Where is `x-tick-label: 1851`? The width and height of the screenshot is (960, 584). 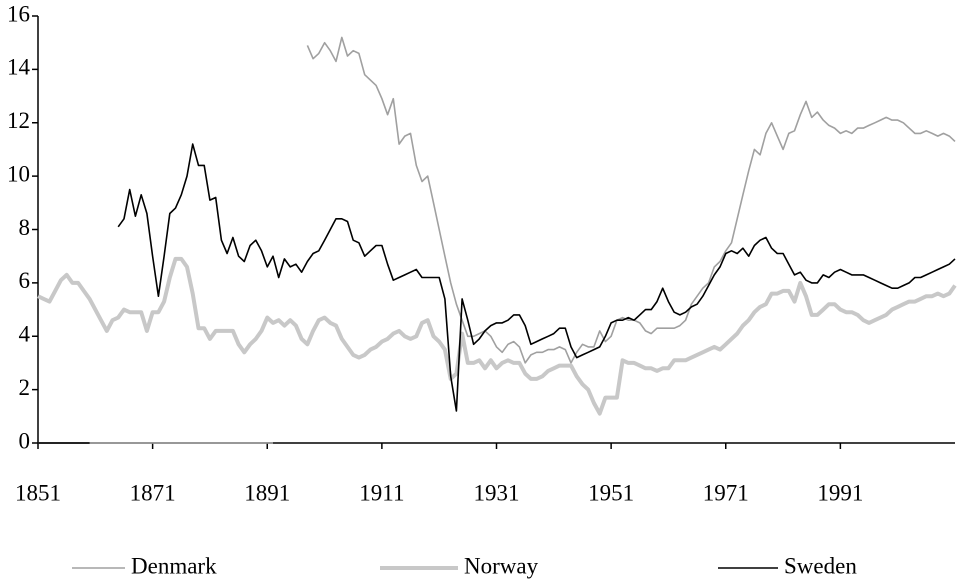
x-tick-label: 1851 is located at coordinates (38, 492).